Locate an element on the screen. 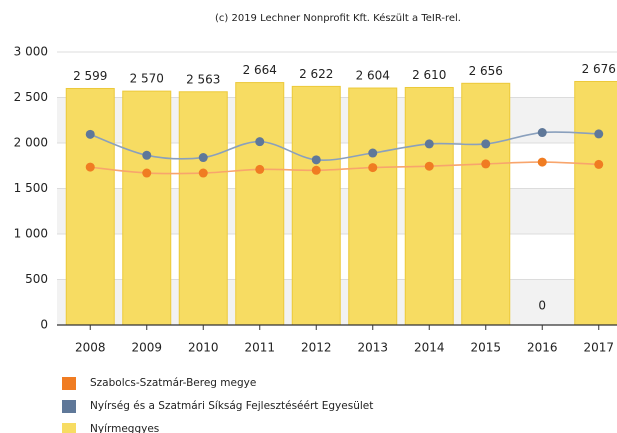 The height and width of the screenshot is (433, 617). x-tick-label: 2009 is located at coordinates (146, 348).